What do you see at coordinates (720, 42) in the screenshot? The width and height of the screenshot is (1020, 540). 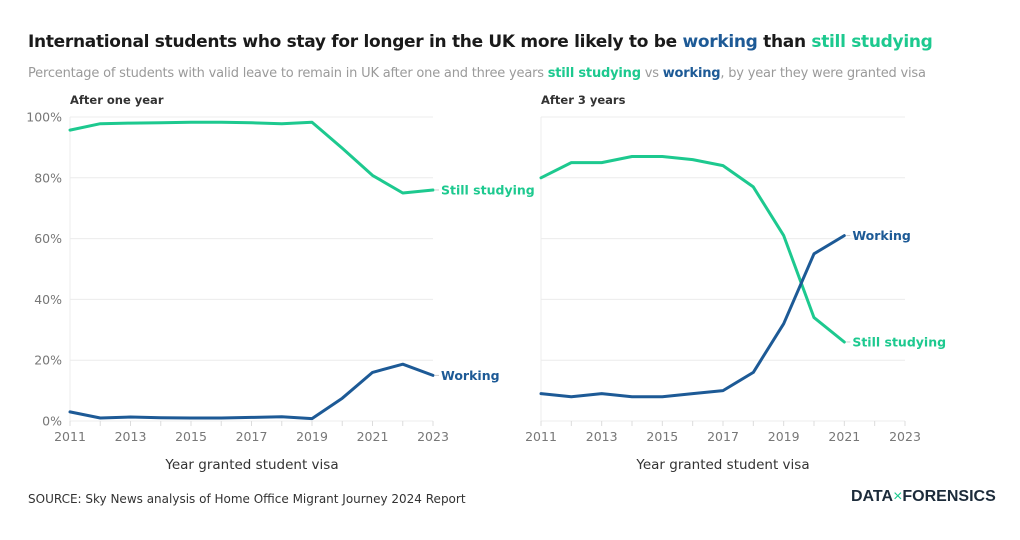 I see `title-working: working` at bounding box center [720, 42].